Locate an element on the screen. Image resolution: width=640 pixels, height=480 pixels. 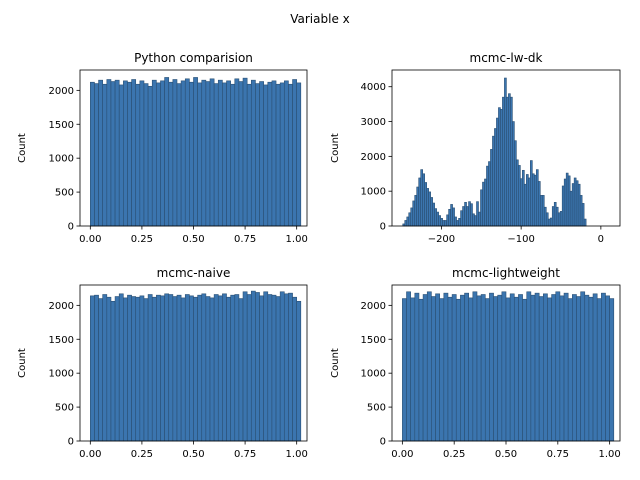
subplot-title: mcmc-naive is located at coordinates (194, 273).